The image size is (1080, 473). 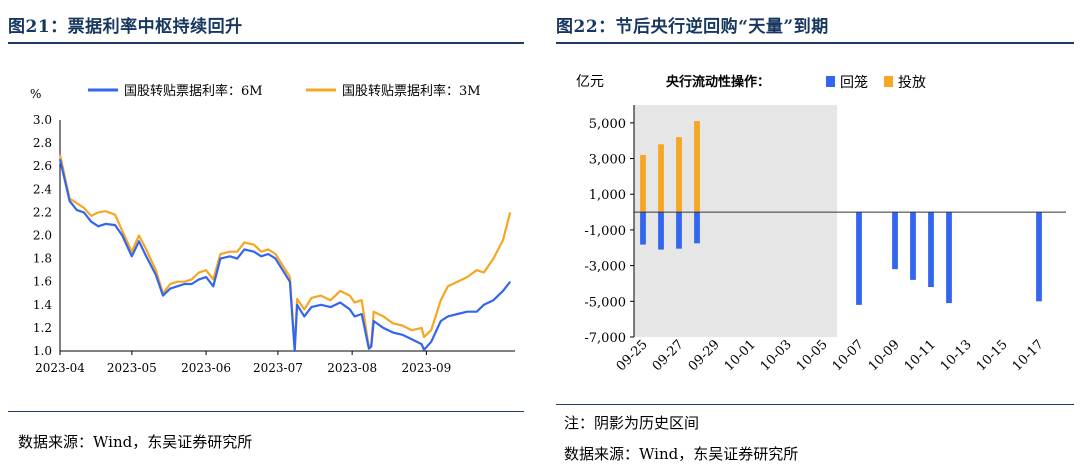 I want to click on right-y-tick-label: 3,000, so click(x=607, y=160).